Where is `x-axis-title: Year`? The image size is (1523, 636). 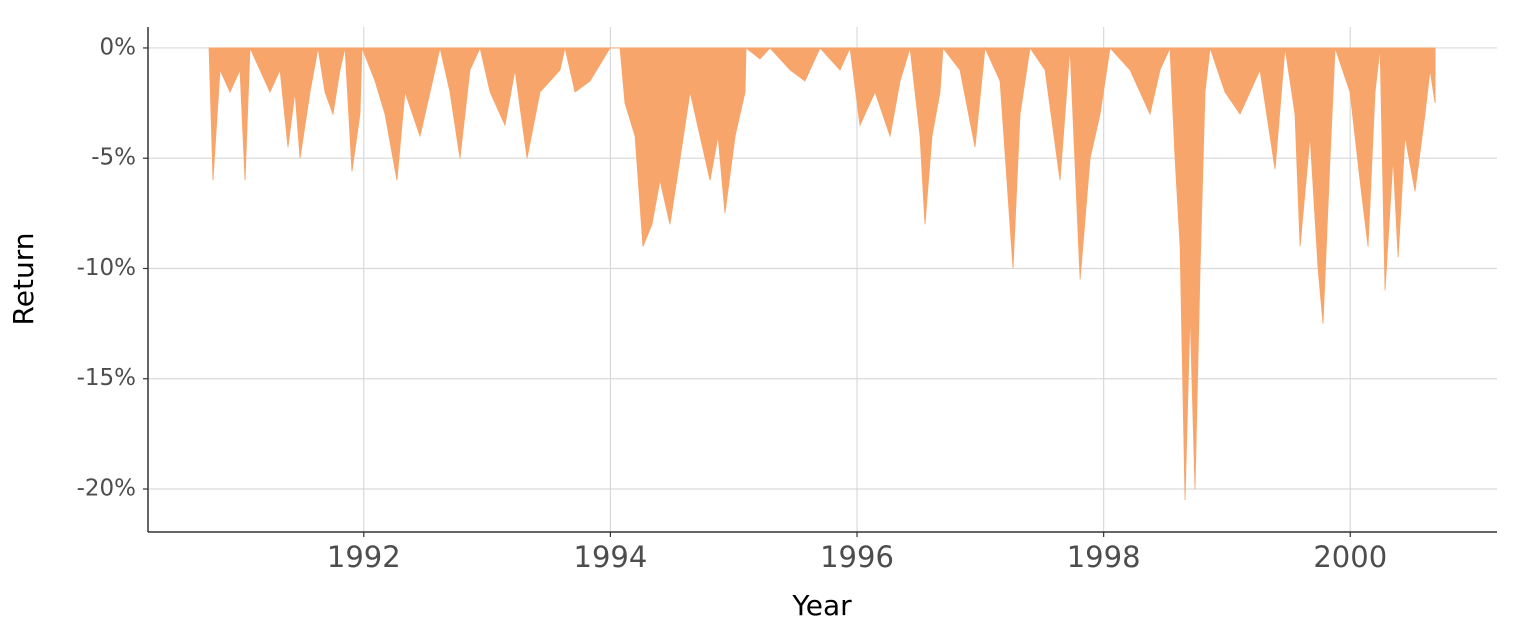 x-axis-title: Year is located at coordinates (821, 605).